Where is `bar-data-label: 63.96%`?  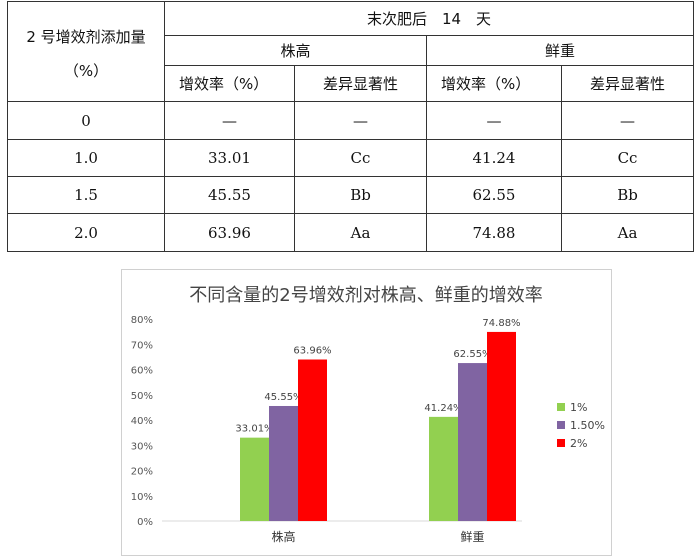 bar-data-label: 63.96% is located at coordinates (312, 351).